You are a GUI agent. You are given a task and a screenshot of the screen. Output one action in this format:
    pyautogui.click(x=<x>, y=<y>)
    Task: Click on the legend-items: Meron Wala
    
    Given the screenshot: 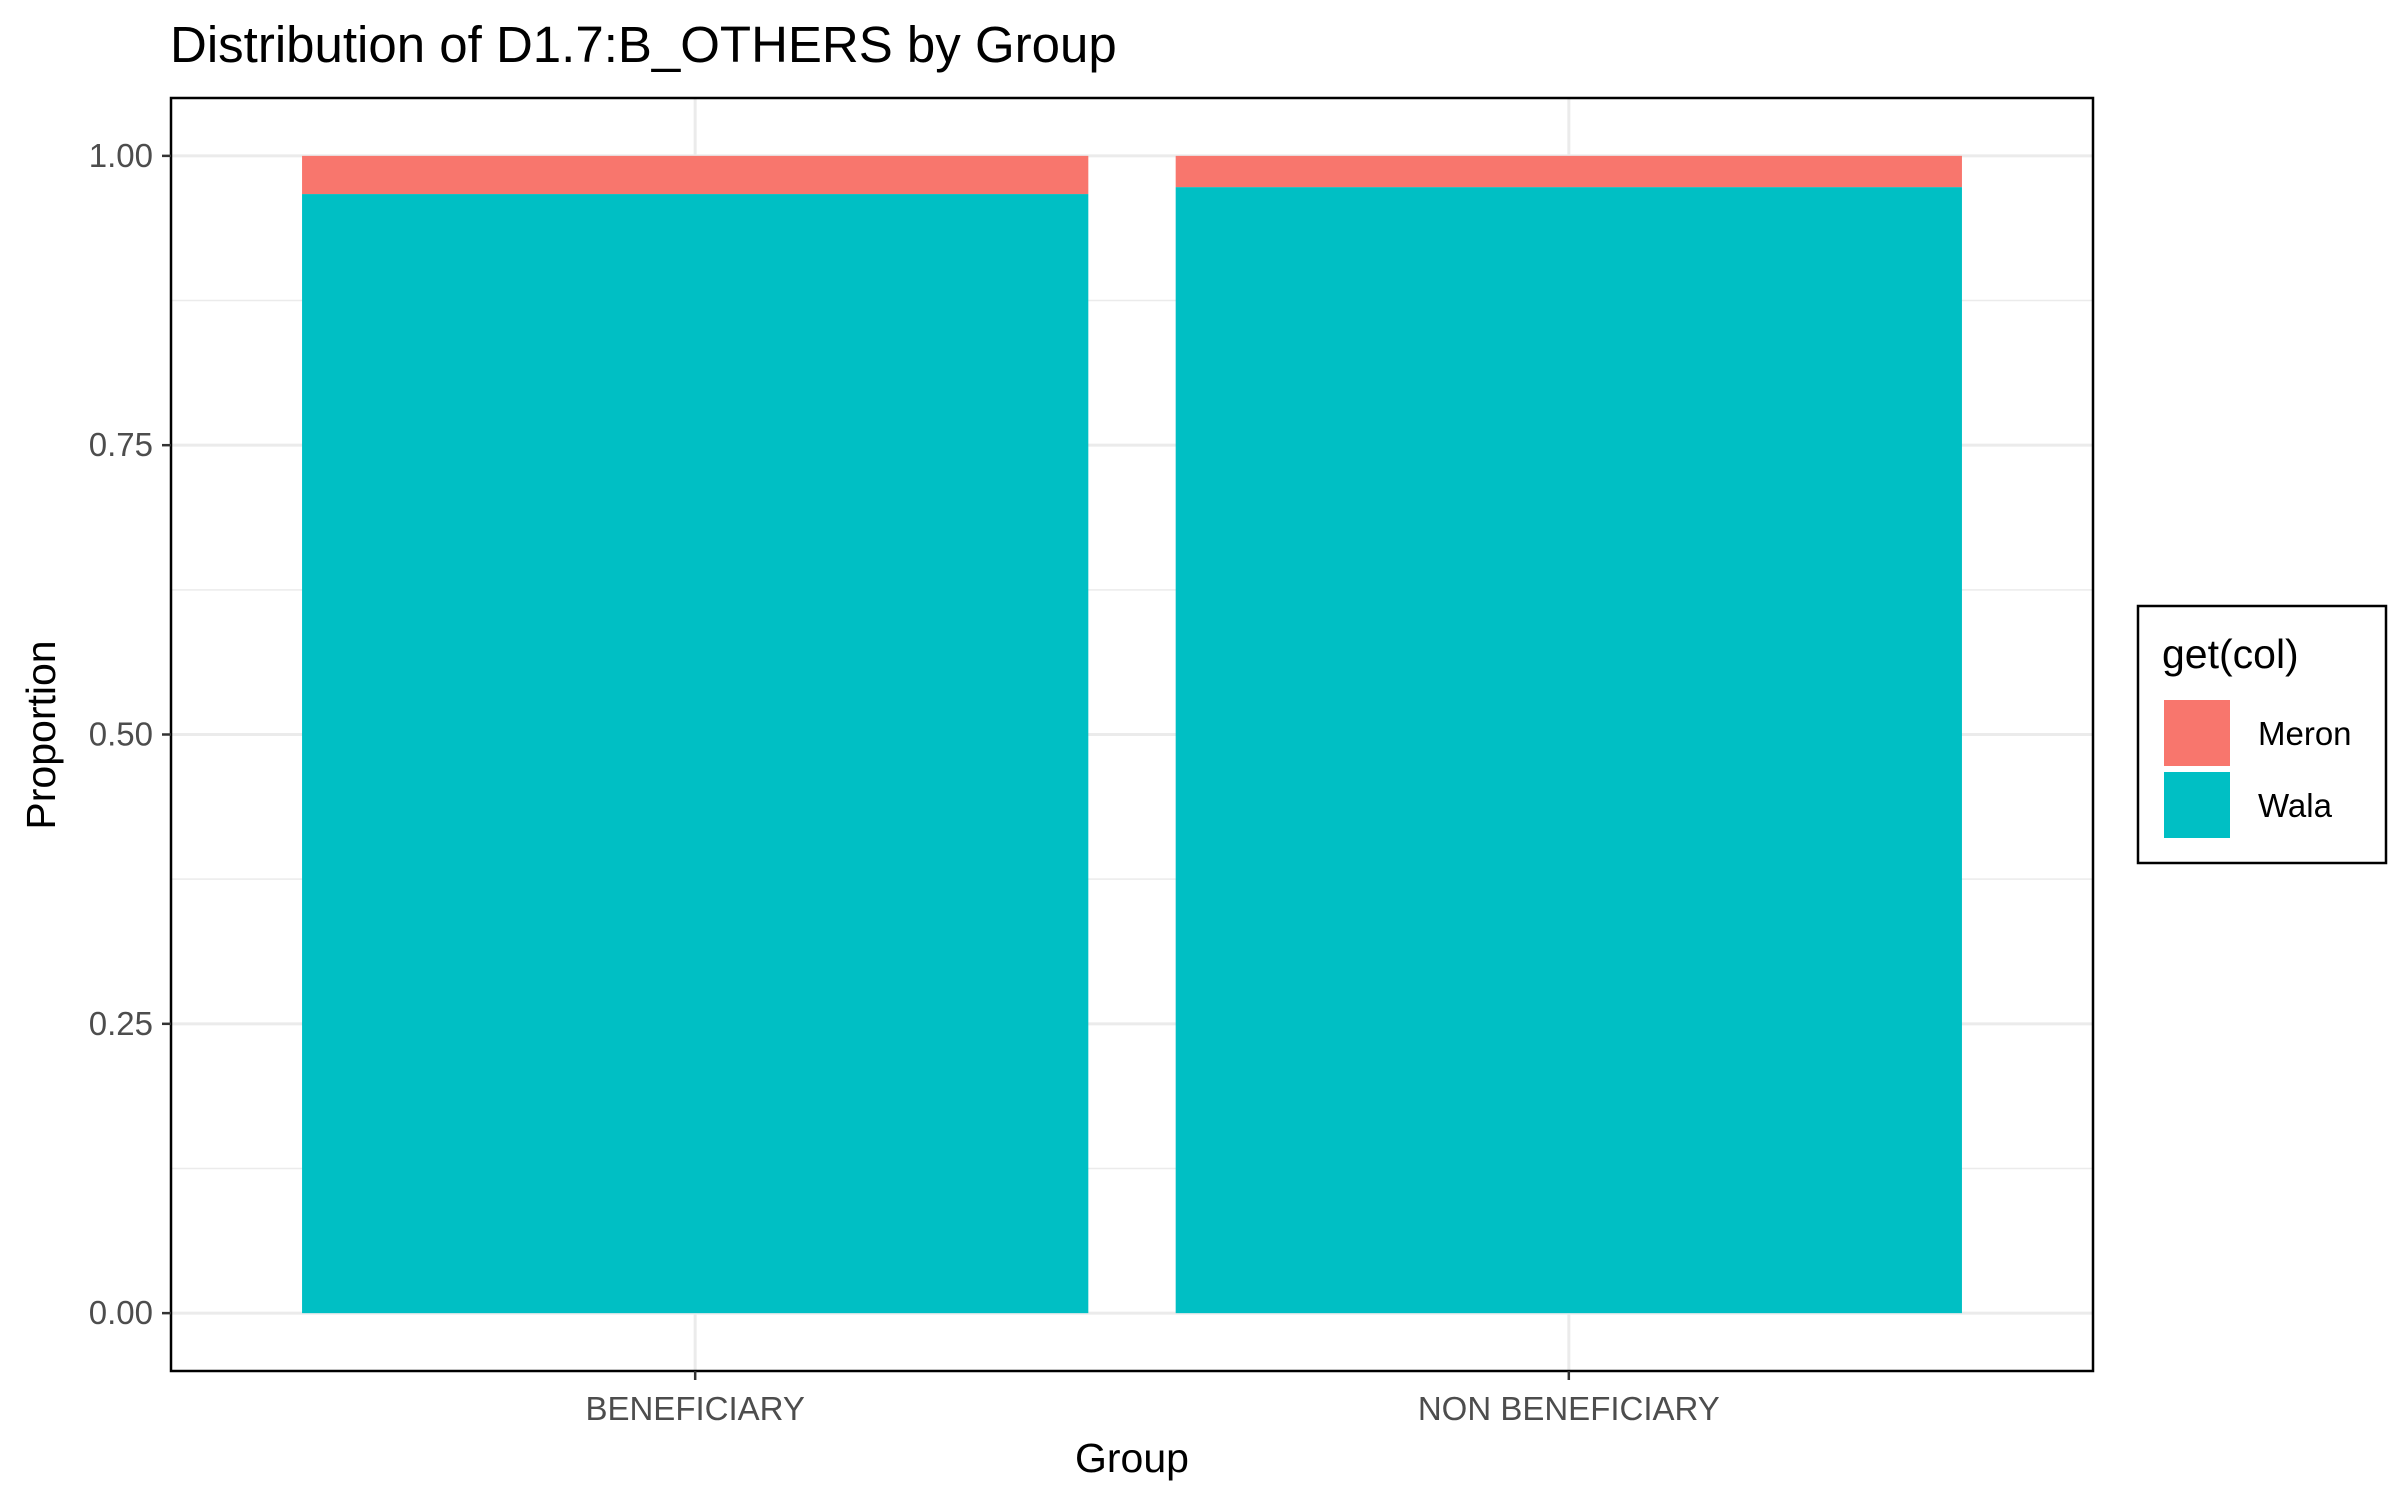 What is the action you would take?
    pyautogui.click(x=2258, y=769)
    